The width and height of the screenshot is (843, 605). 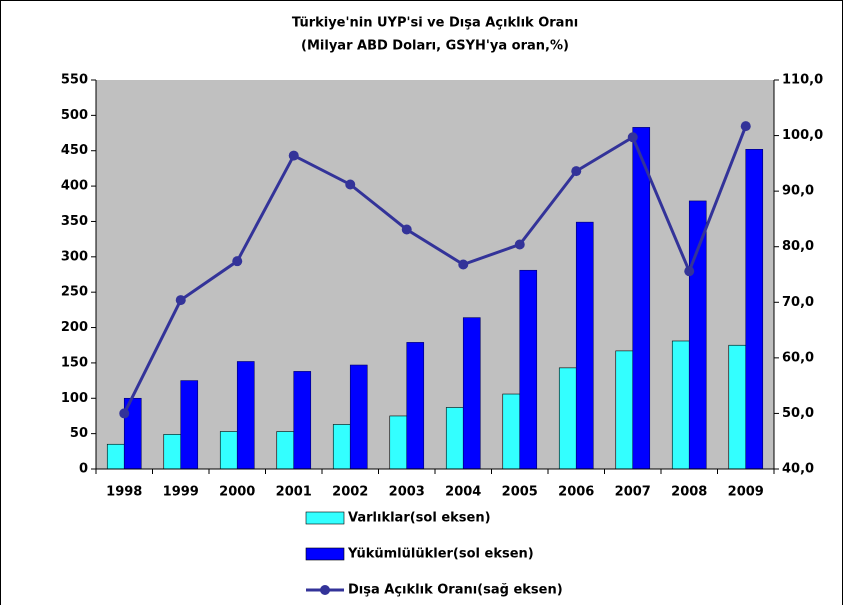 What do you see at coordinates (798, 357) in the screenshot?
I see `y2-tick-label: 60,0` at bounding box center [798, 357].